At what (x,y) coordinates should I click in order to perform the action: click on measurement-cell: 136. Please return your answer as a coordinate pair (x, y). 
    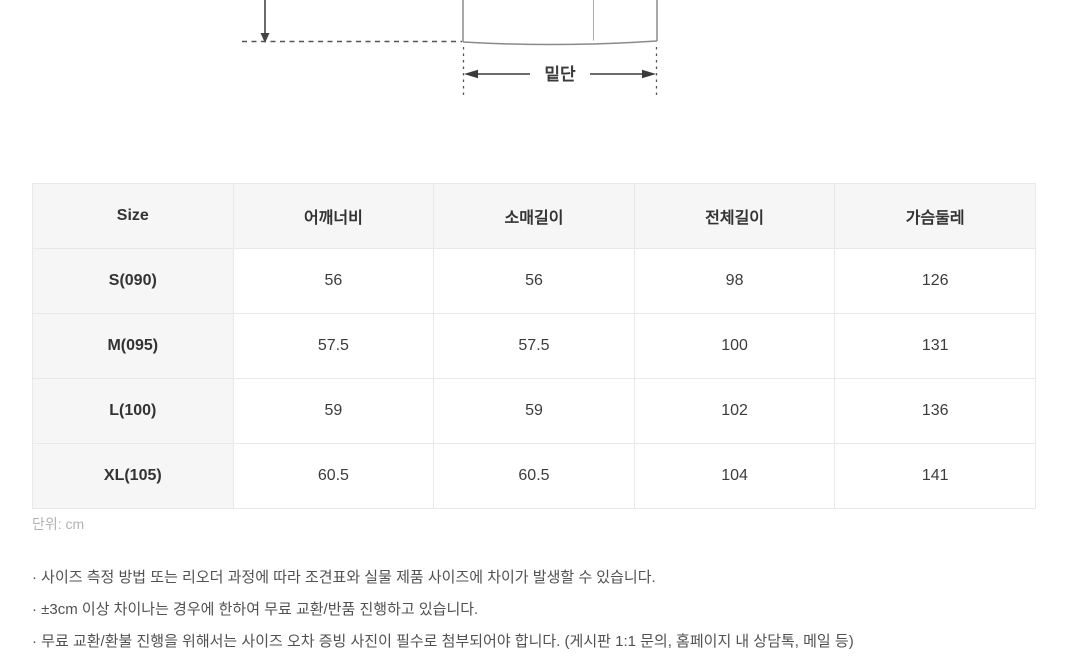
    Looking at the image, I should click on (935, 411).